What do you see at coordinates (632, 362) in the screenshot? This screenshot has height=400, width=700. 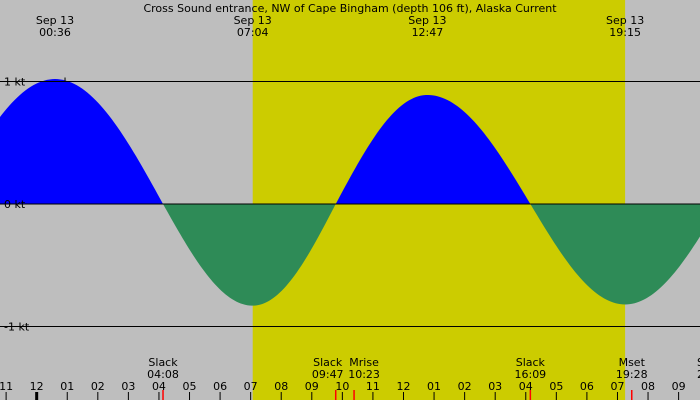 I see `event-name-label: Mset` at bounding box center [632, 362].